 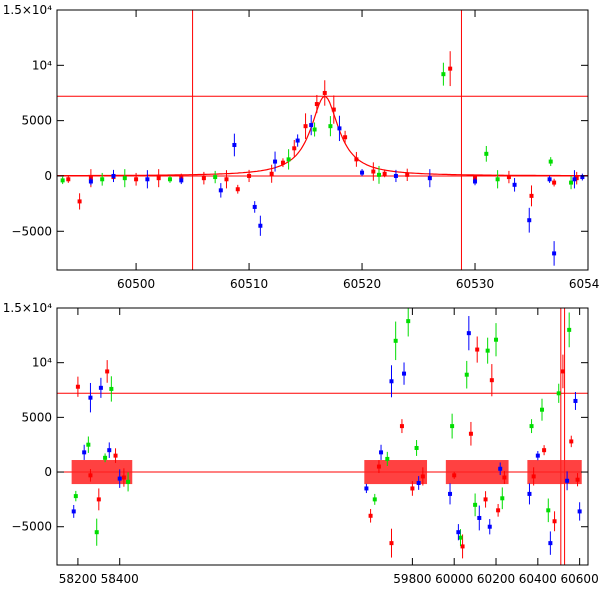 I want to click on x-tick-label: 60520, so click(x=362, y=284).